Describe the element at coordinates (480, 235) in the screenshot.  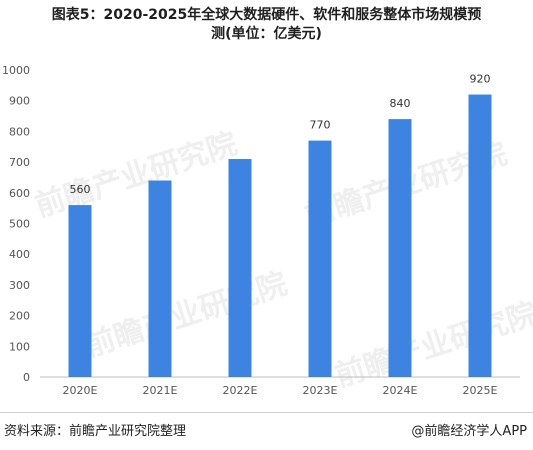
I see `bar-2025E` at that location.